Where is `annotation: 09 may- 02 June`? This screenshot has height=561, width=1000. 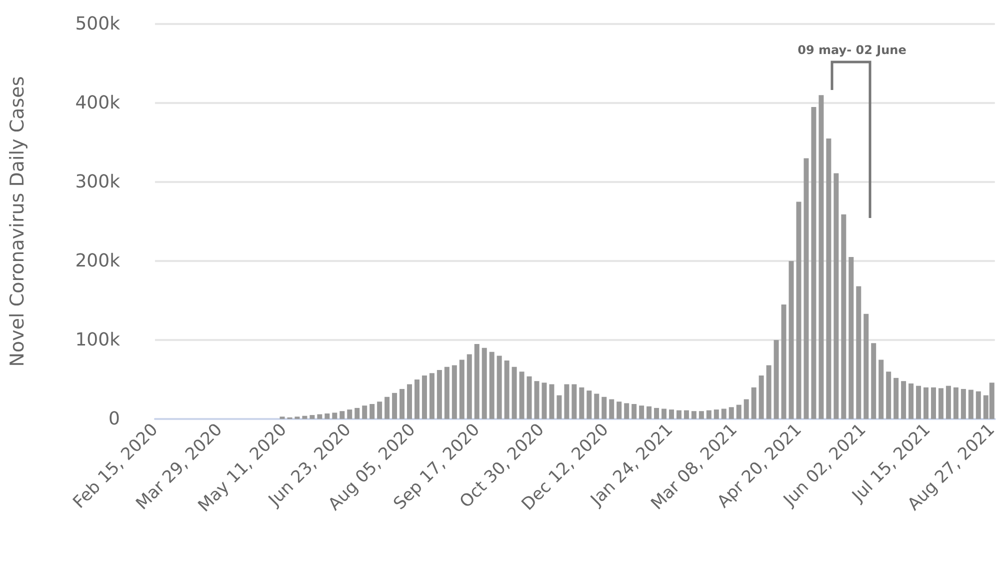 annotation: 09 may- 02 June is located at coordinates (852, 50).